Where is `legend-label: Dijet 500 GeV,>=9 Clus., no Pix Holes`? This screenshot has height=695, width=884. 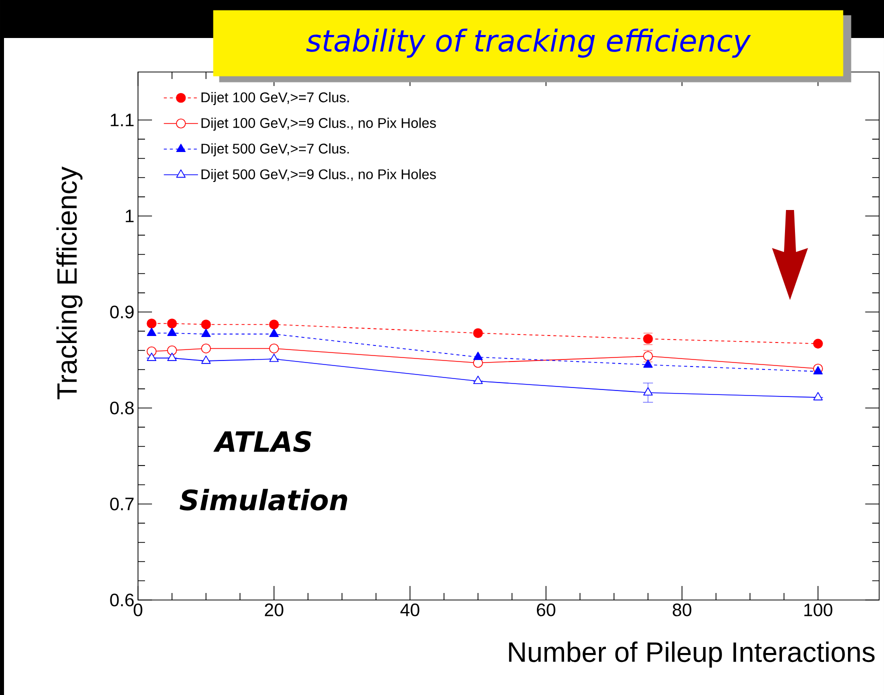
legend-label: Dijet 500 GeV,>=9 Clus., no Pix Holes is located at coordinates (319, 175).